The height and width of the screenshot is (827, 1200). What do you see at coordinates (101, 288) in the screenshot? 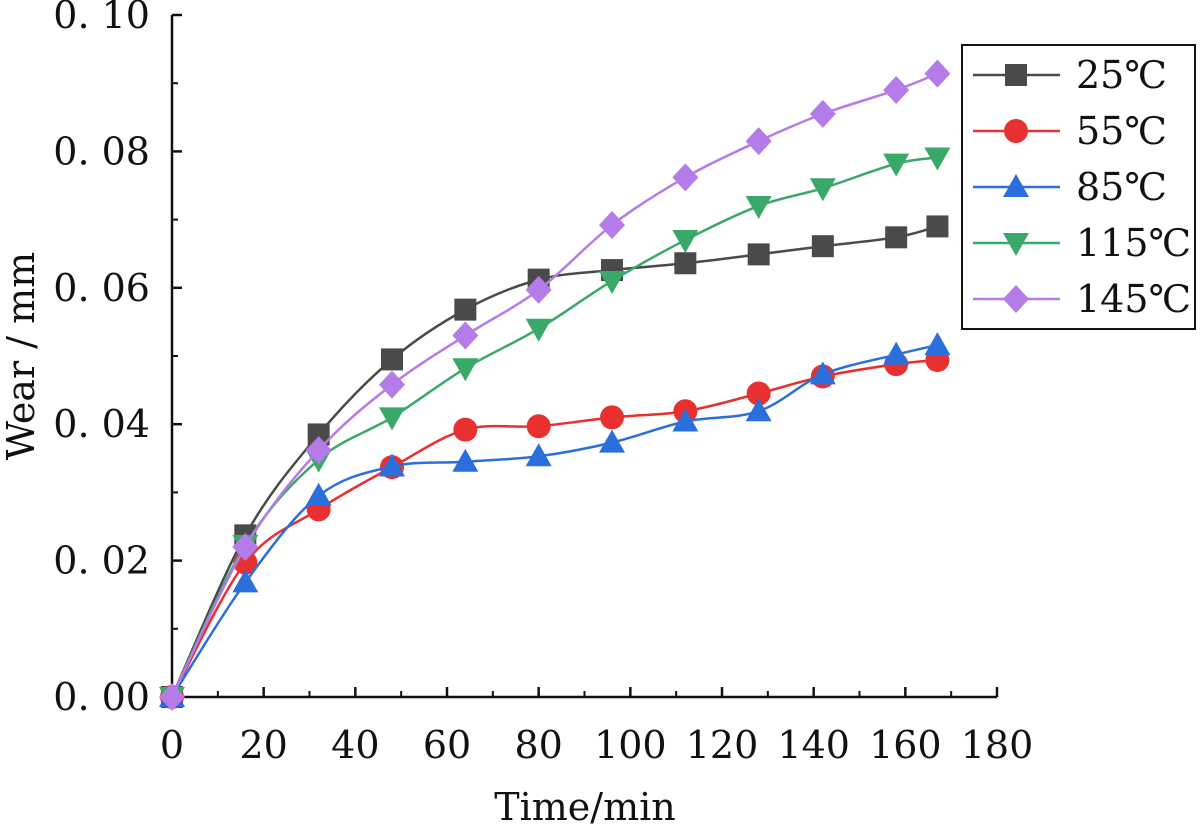
I see `y-tick-label: 0. 06` at bounding box center [101, 288].